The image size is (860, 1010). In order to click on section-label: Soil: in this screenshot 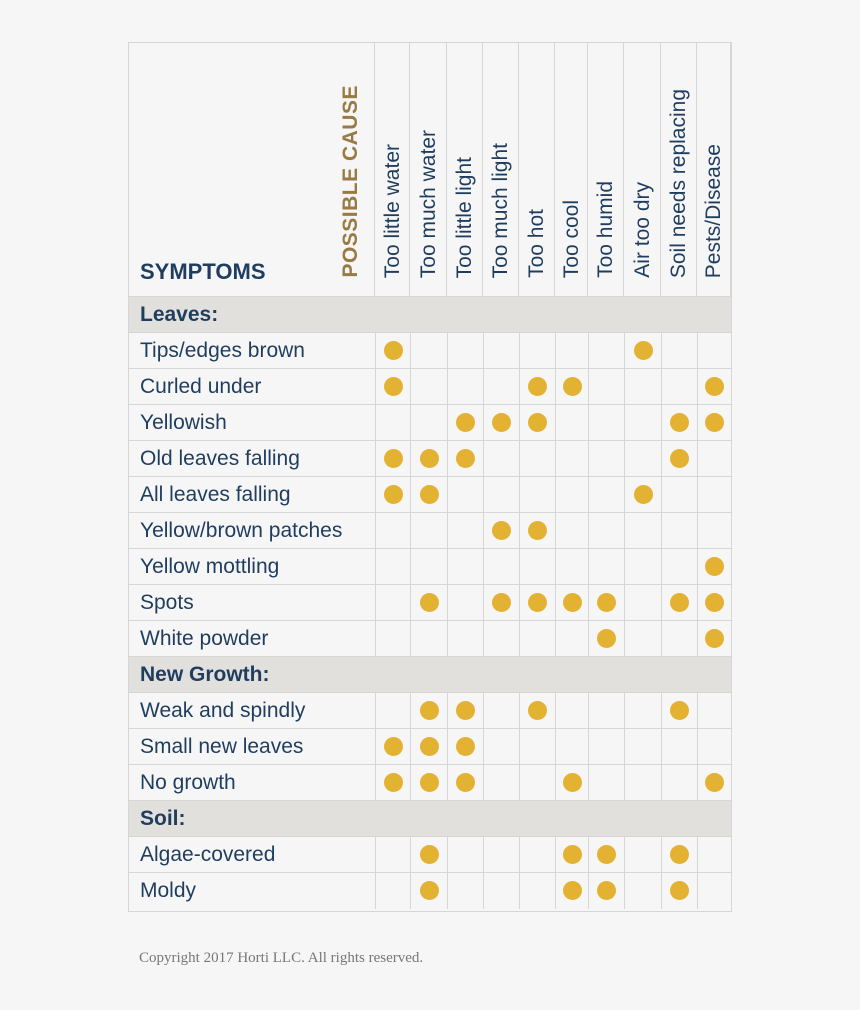, I will do `click(163, 818)`.